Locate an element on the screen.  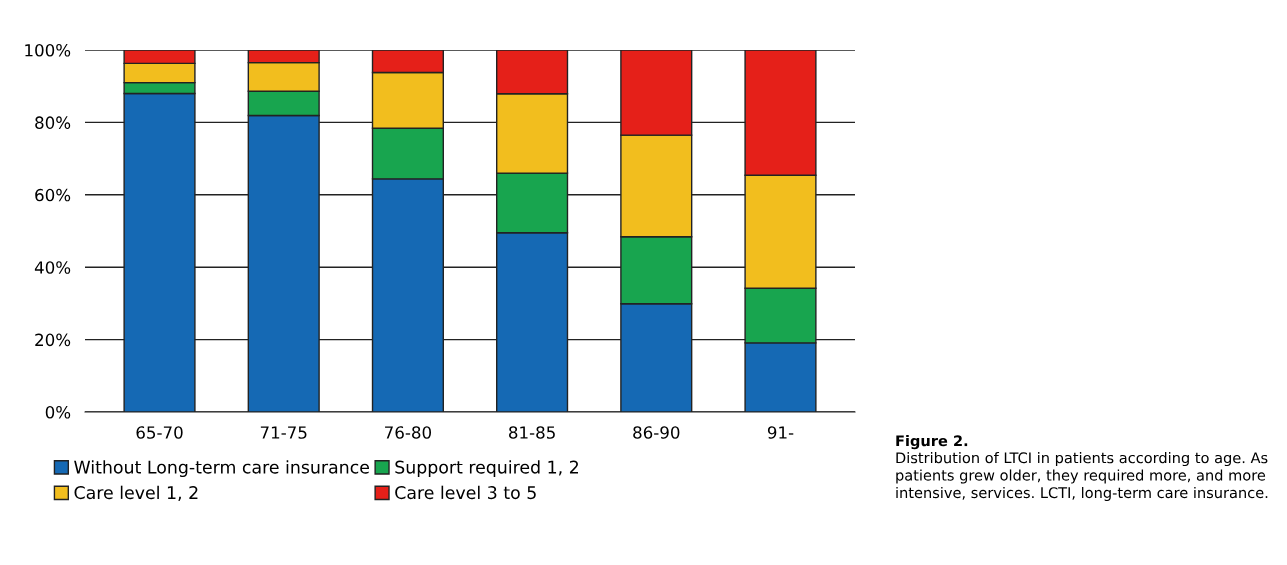
y-tick-label: 100% is located at coordinates (48, 50).